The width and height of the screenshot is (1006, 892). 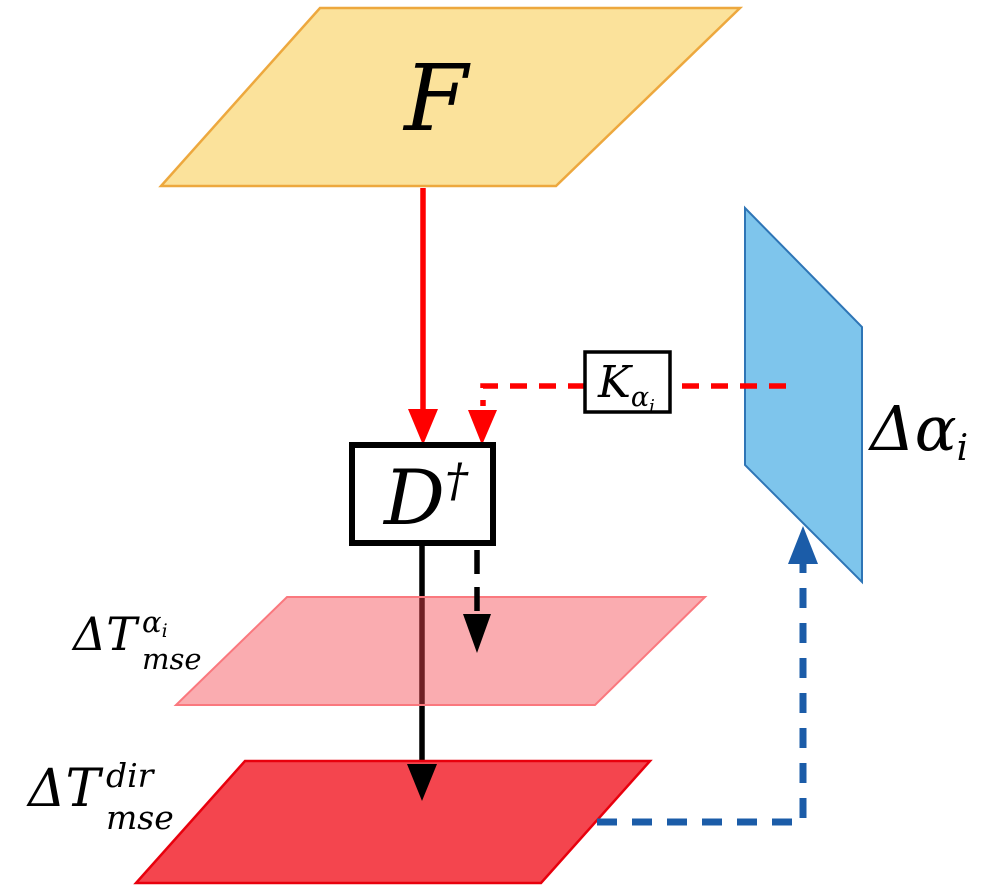 I want to click on alpha-plane-label-sub: i, so click(x=963, y=448).